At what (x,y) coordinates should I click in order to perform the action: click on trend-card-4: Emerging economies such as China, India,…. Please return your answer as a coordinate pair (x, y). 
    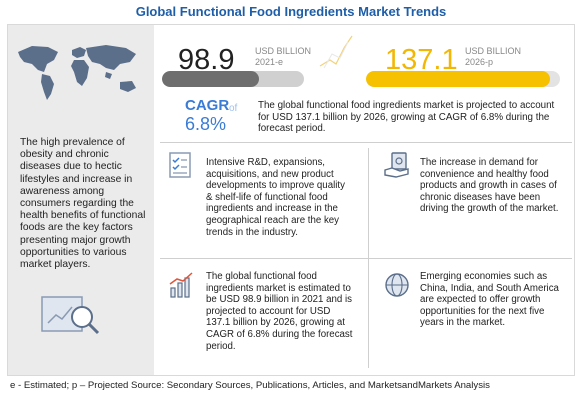
    Looking at the image, I should click on (489, 300).